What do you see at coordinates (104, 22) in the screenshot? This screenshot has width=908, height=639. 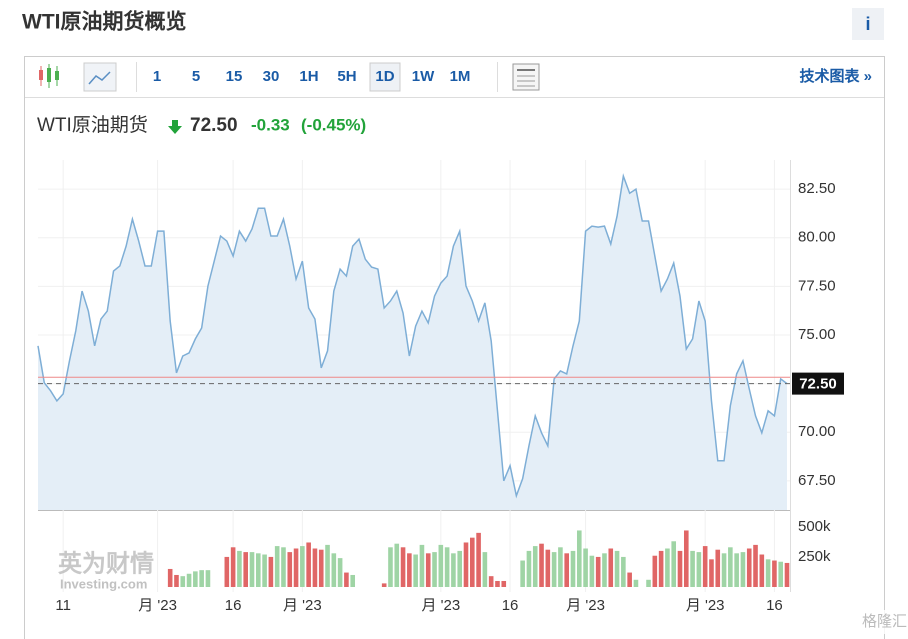 I see `page-title: WTI原油期货概览` at bounding box center [104, 22].